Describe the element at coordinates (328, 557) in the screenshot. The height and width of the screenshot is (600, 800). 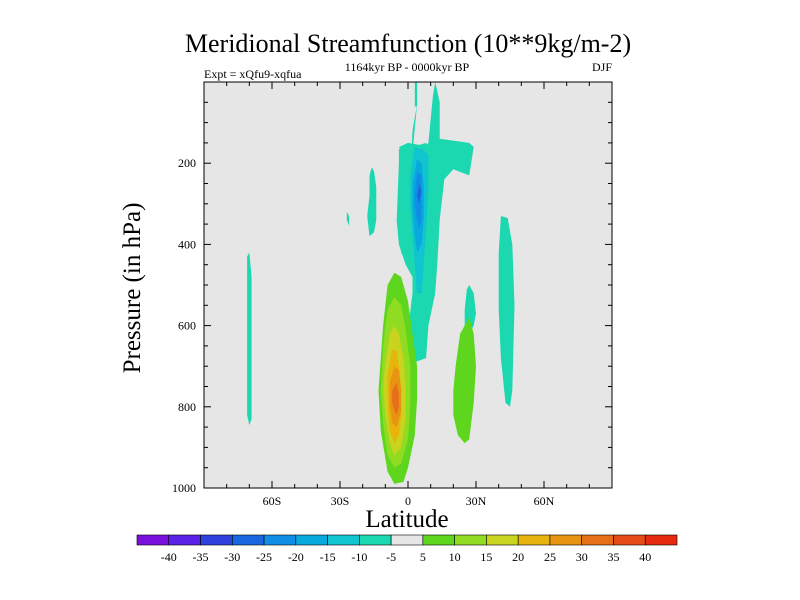
I see `colorbar-label: -15` at that location.